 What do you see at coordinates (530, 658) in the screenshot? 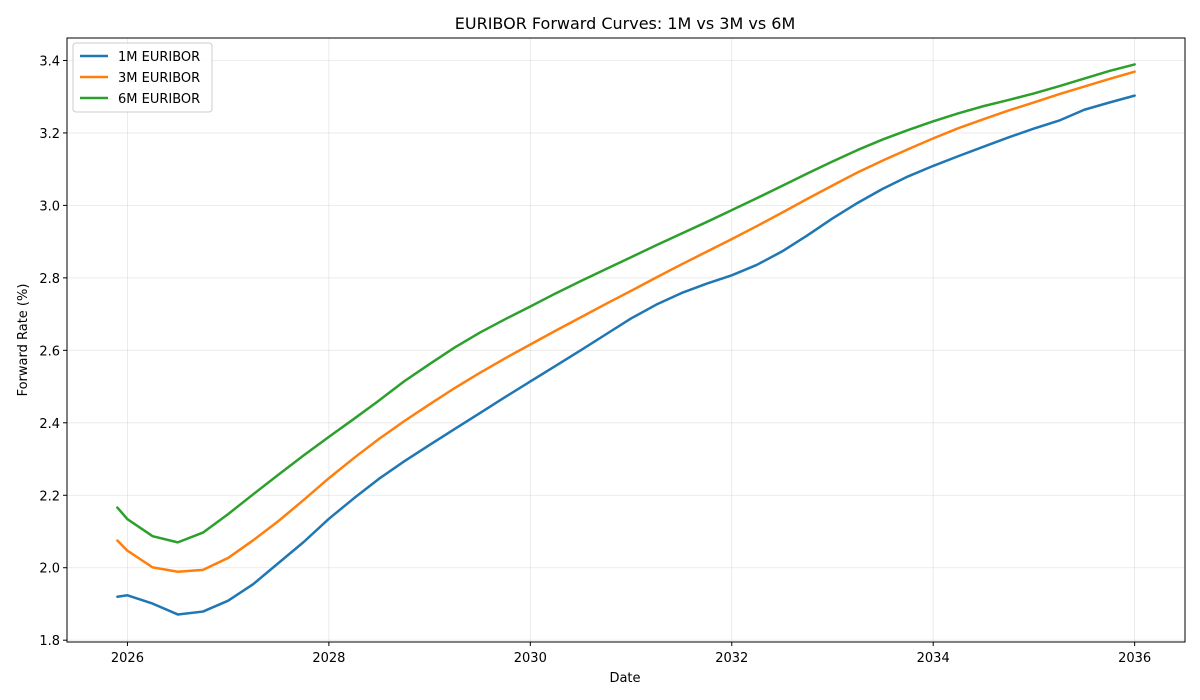
I see `x-tick-label: 2030` at bounding box center [530, 658].